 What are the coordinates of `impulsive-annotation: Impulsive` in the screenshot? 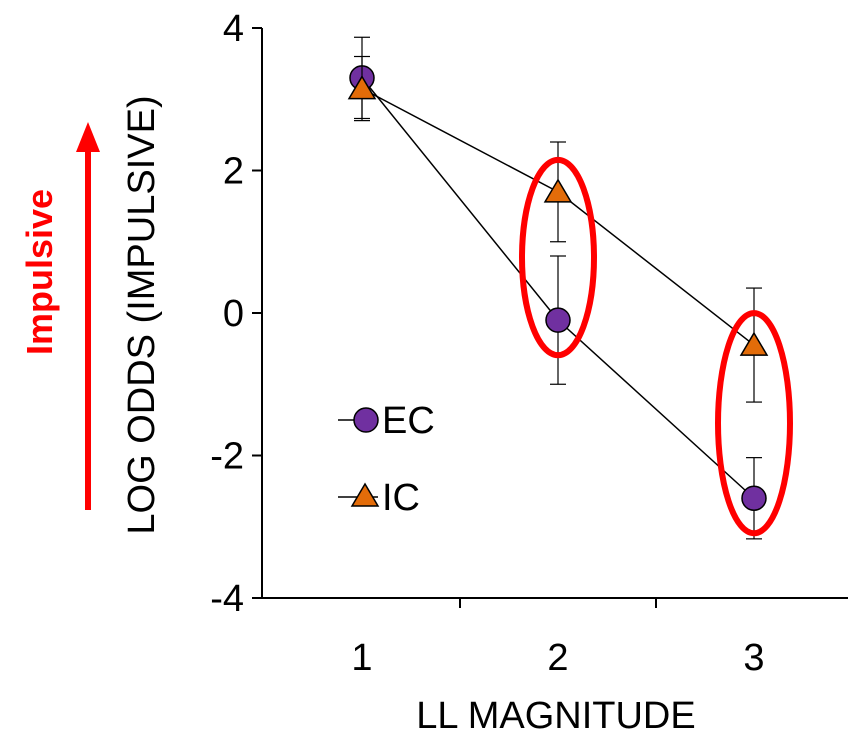 It's located at (59, 316).